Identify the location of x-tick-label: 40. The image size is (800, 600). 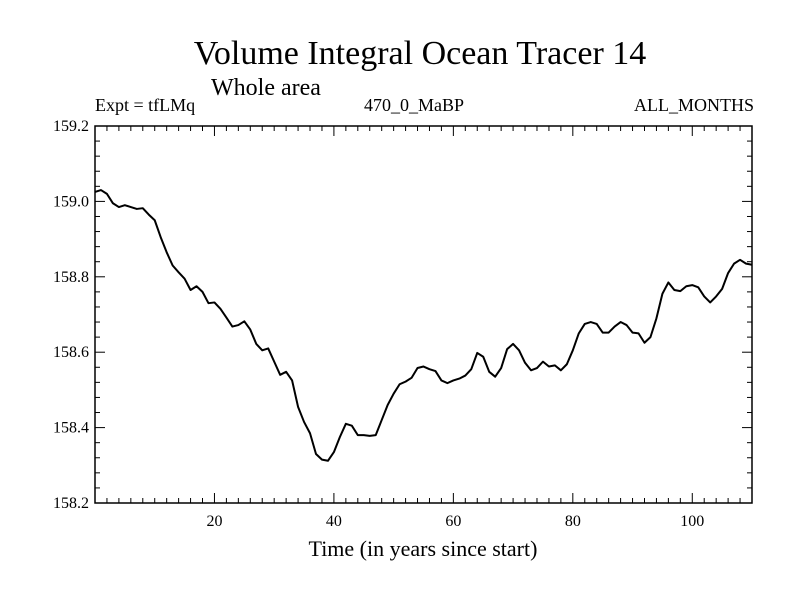
(334, 521).